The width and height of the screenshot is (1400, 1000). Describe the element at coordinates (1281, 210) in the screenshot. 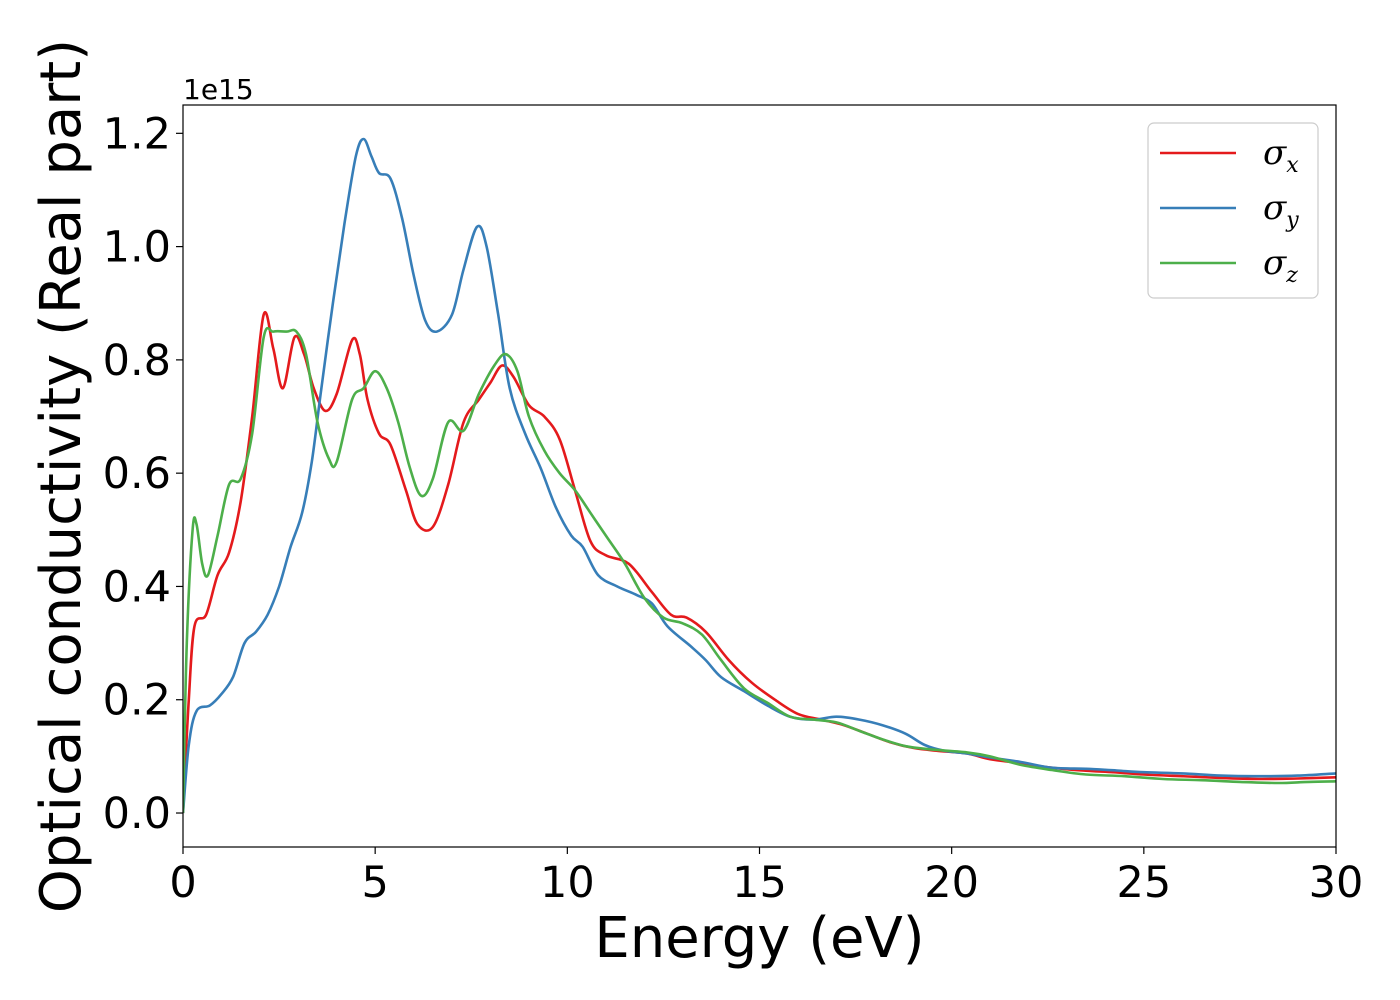

I see `legend-label-y: σy` at that location.